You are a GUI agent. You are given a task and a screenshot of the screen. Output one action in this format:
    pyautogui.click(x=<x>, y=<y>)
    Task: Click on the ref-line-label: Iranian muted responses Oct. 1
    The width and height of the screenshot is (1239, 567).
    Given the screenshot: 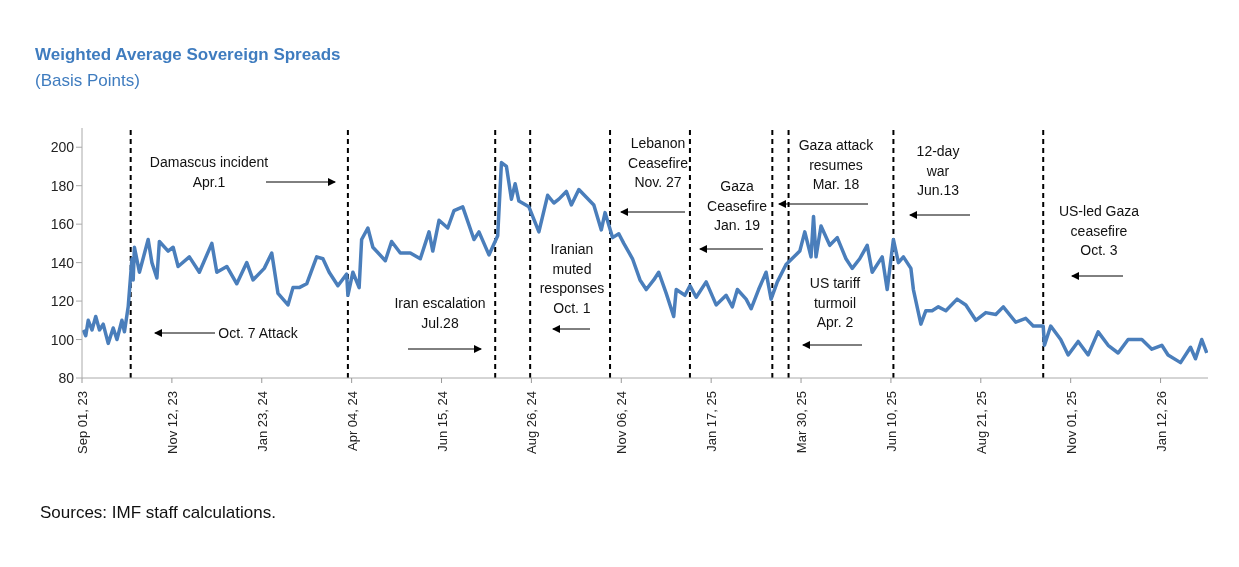 What is the action you would take?
    pyautogui.click(x=572, y=278)
    